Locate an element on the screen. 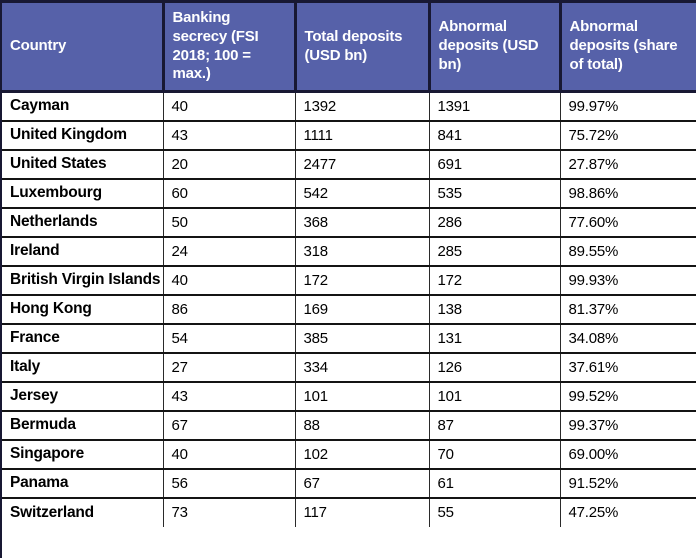  value-cell-abnormal-deposits: 126 is located at coordinates (495, 367).